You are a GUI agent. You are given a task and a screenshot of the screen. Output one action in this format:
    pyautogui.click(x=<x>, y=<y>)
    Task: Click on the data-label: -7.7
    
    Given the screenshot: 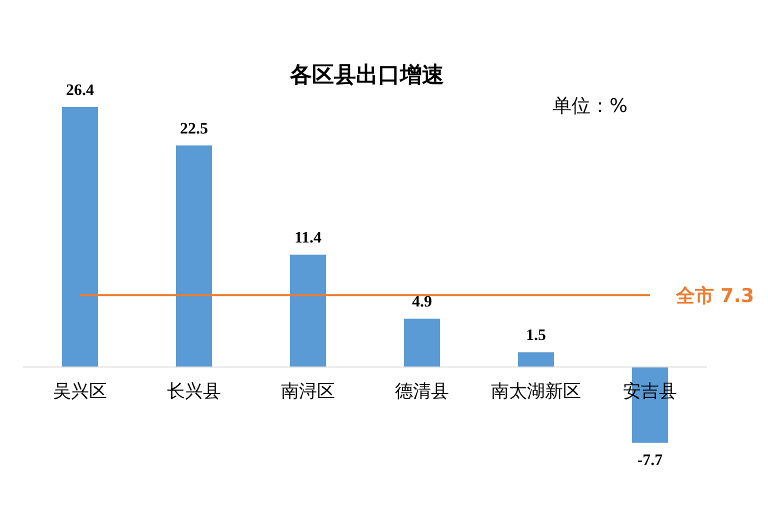 What is the action you would take?
    pyautogui.click(x=650, y=460)
    